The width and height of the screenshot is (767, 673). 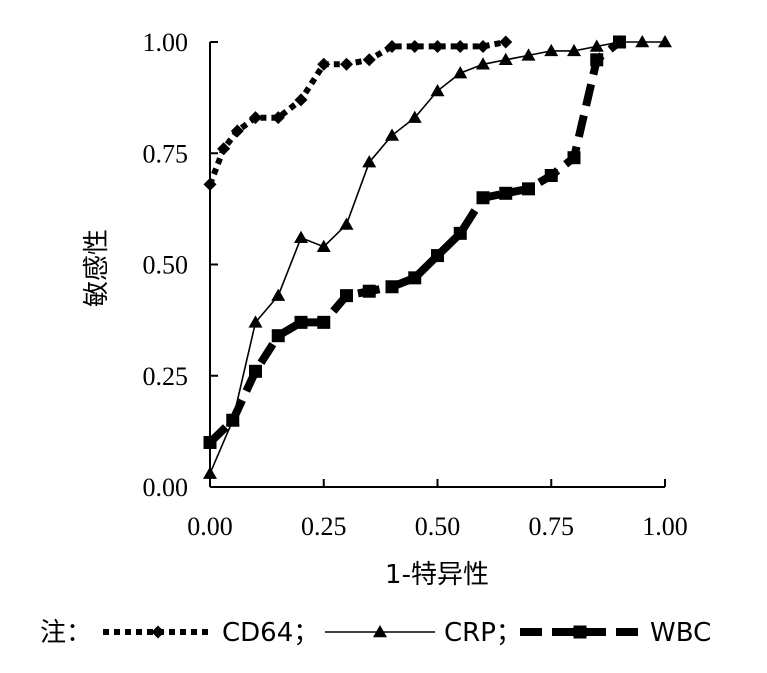 What do you see at coordinates (166, 153) in the screenshot?
I see `y-tick-label: 0.75` at bounding box center [166, 153].